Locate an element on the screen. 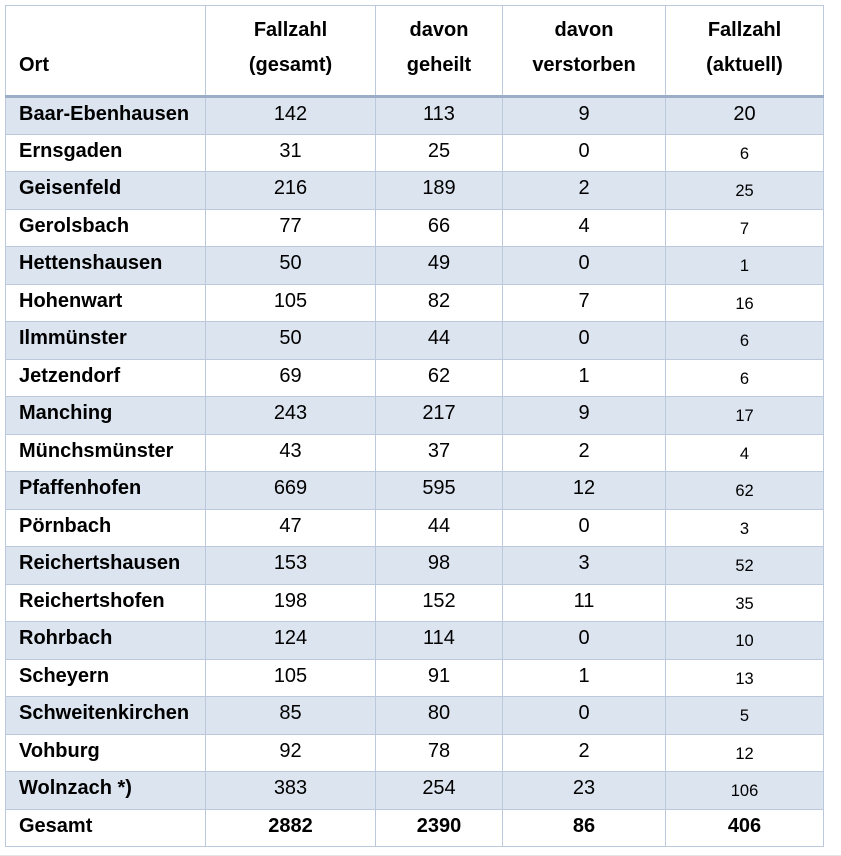 The image size is (841, 856). aktuell-cell: 25 is located at coordinates (744, 190).